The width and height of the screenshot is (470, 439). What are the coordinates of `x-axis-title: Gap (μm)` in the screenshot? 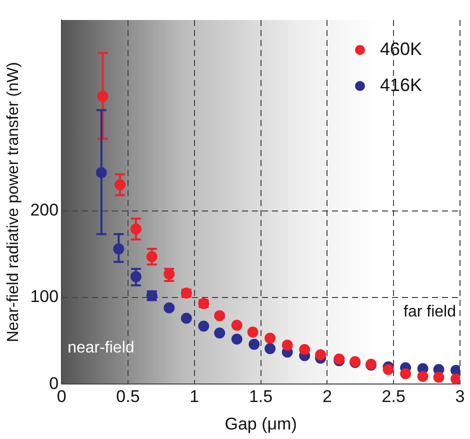 It's located at (260, 424).